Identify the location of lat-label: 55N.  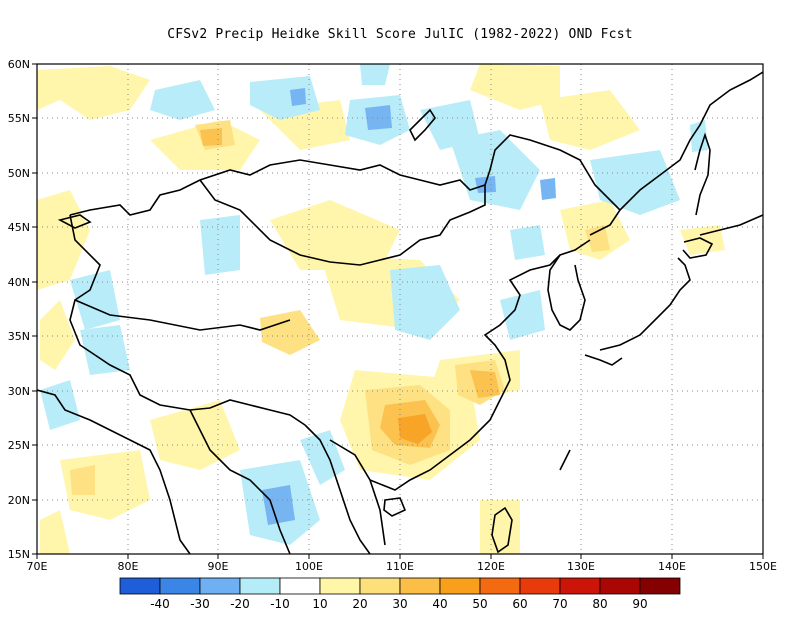
(19, 118).